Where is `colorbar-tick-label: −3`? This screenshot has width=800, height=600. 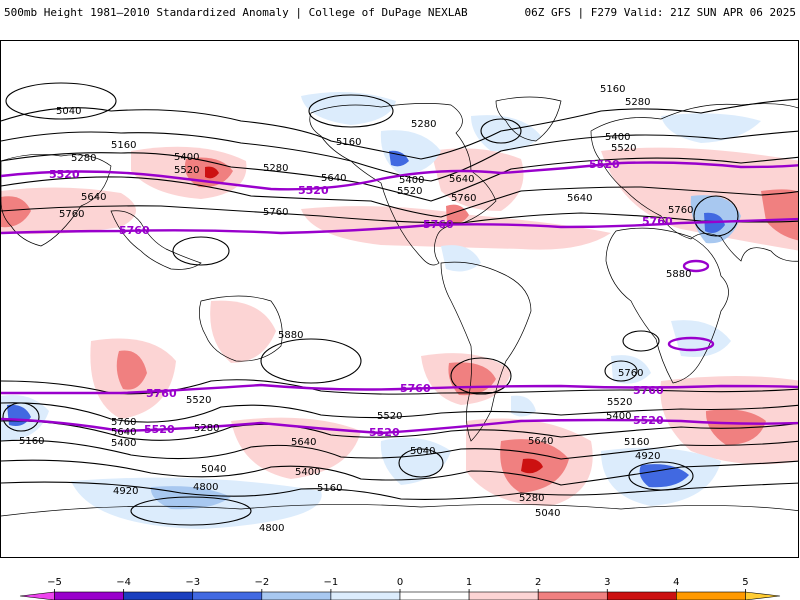
colorbar-tick-label: −3 is located at coordinates (192, 582).